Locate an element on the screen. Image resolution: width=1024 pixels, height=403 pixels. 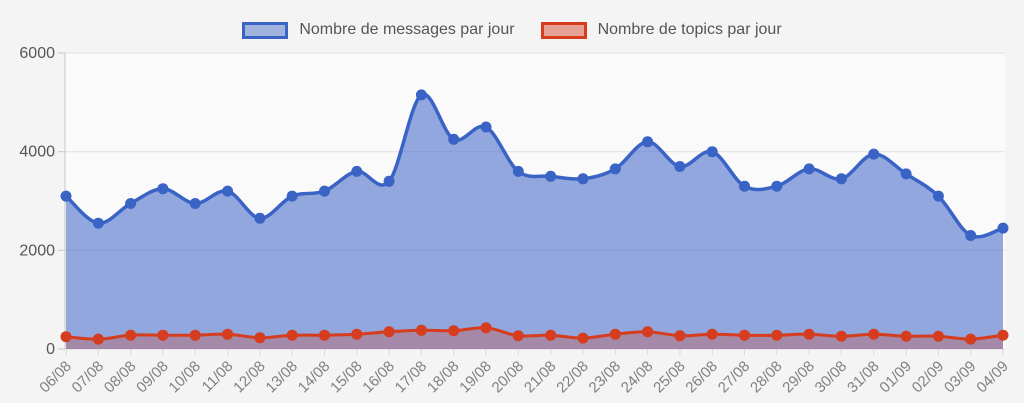
x-axis-label: 19/08 is located at coordinates (475, 377).